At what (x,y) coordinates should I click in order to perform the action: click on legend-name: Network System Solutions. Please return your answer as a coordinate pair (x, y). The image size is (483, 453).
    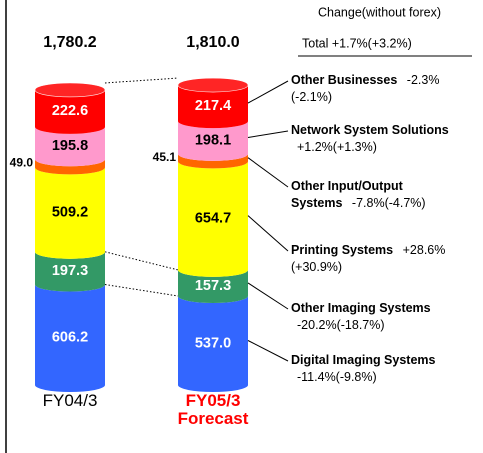
    Looking at the image, I should click on (370, 130).